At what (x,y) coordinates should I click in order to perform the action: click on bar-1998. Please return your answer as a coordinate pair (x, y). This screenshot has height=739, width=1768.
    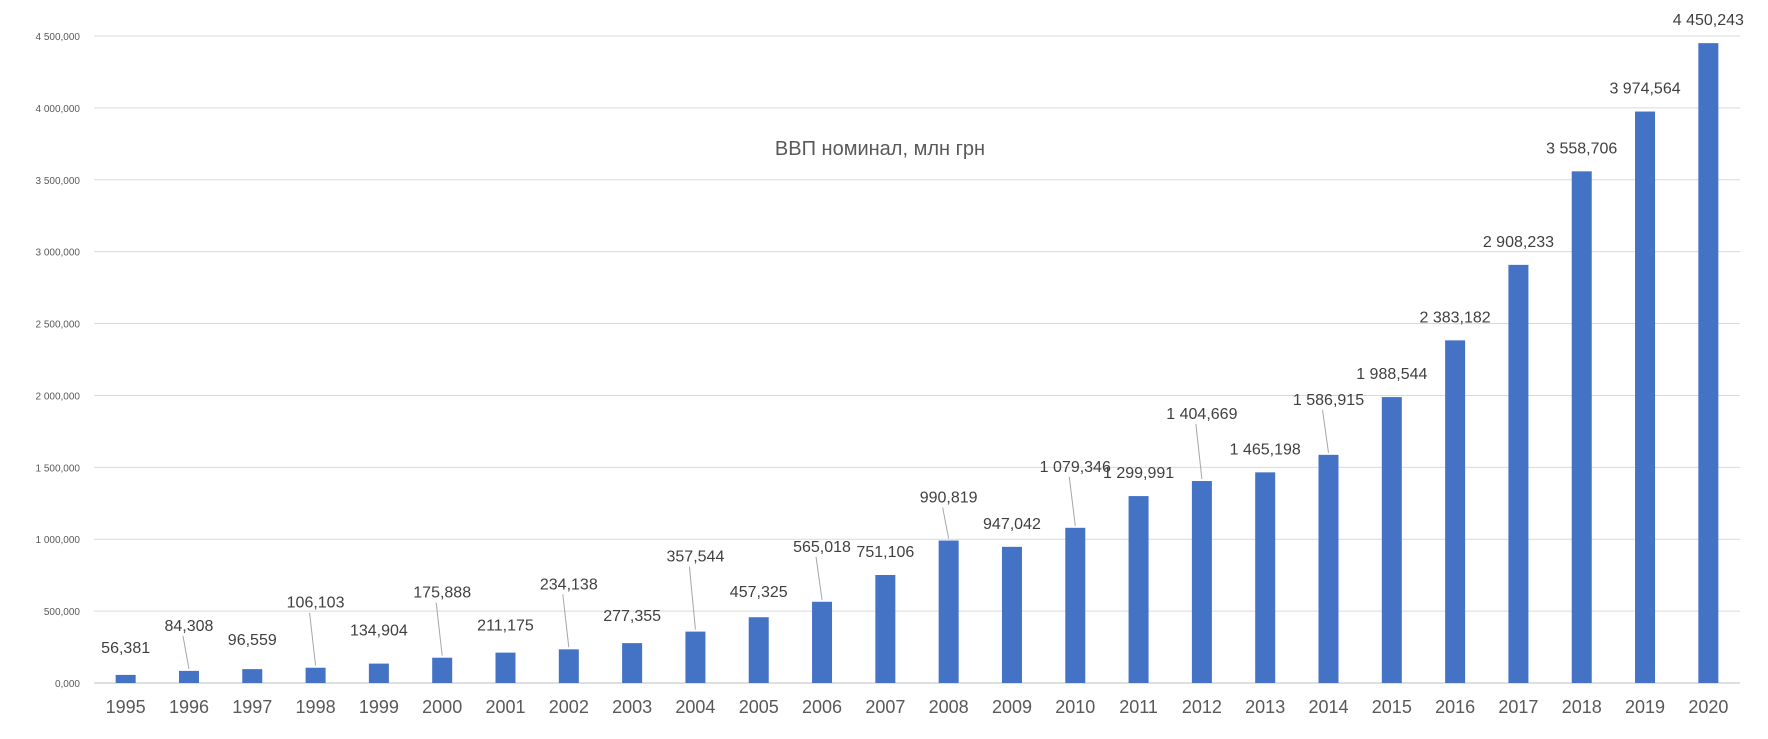
    Looking at the image, I should click on (315, 675).